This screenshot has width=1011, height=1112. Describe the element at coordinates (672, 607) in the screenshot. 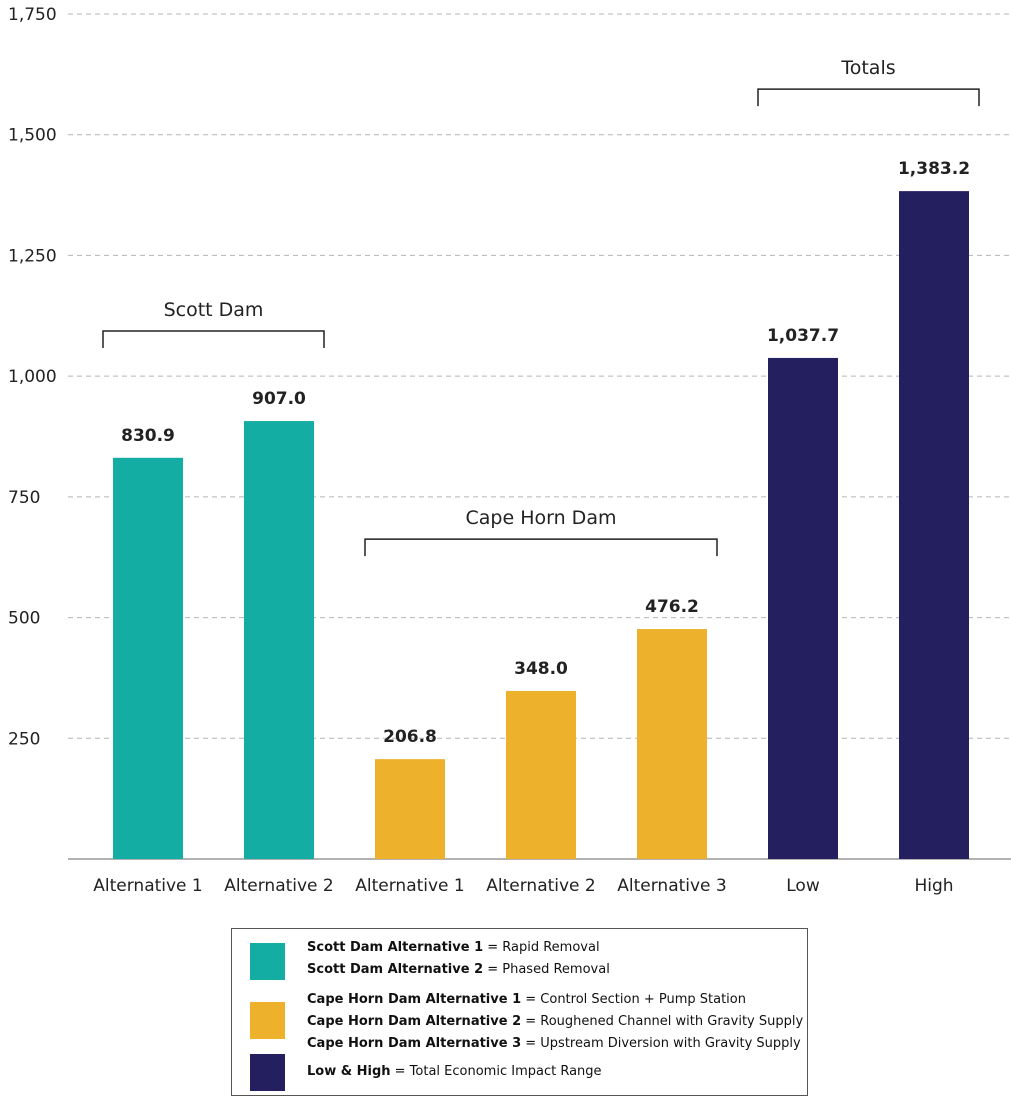

I see `data-label: 476.2` at that location.